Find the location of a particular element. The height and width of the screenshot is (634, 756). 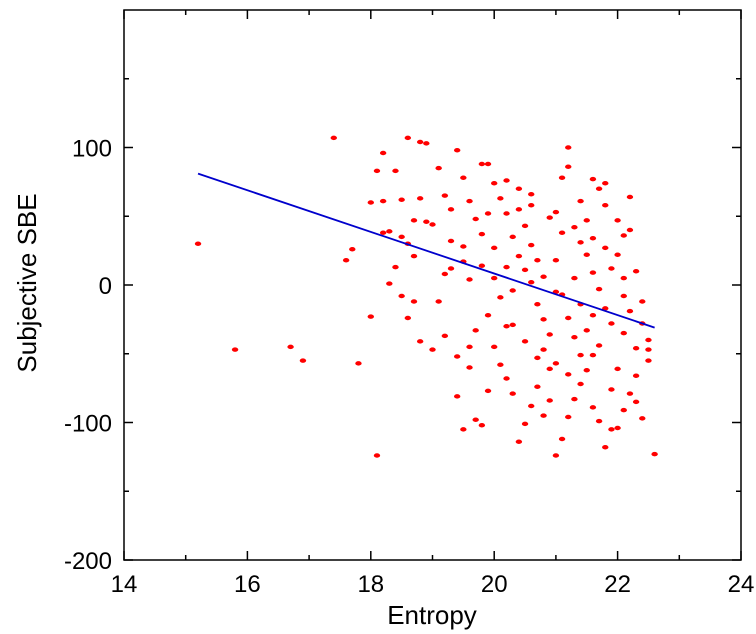

x-tick-label: 16 is located at coordinates (247, 584).